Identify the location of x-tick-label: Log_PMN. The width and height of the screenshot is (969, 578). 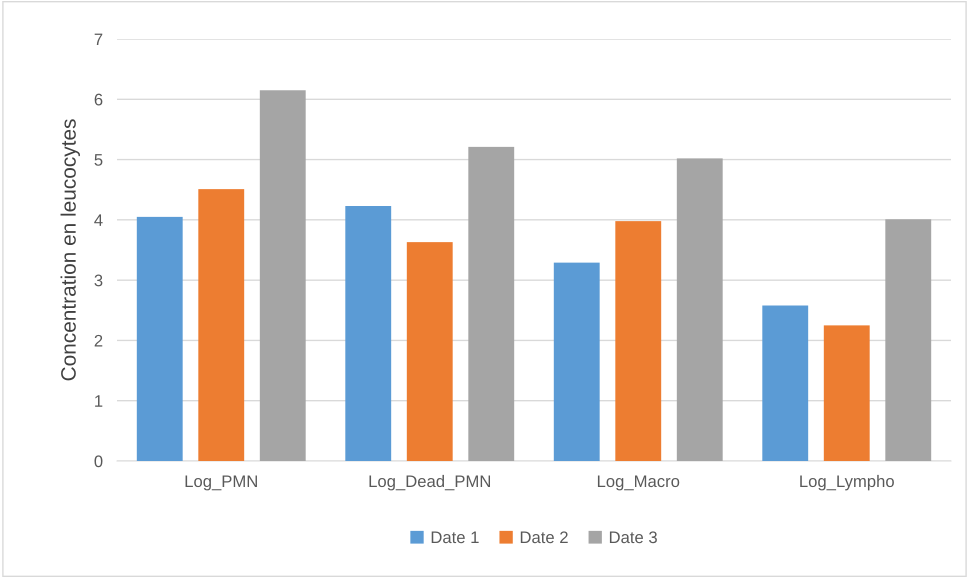
(221, 483).